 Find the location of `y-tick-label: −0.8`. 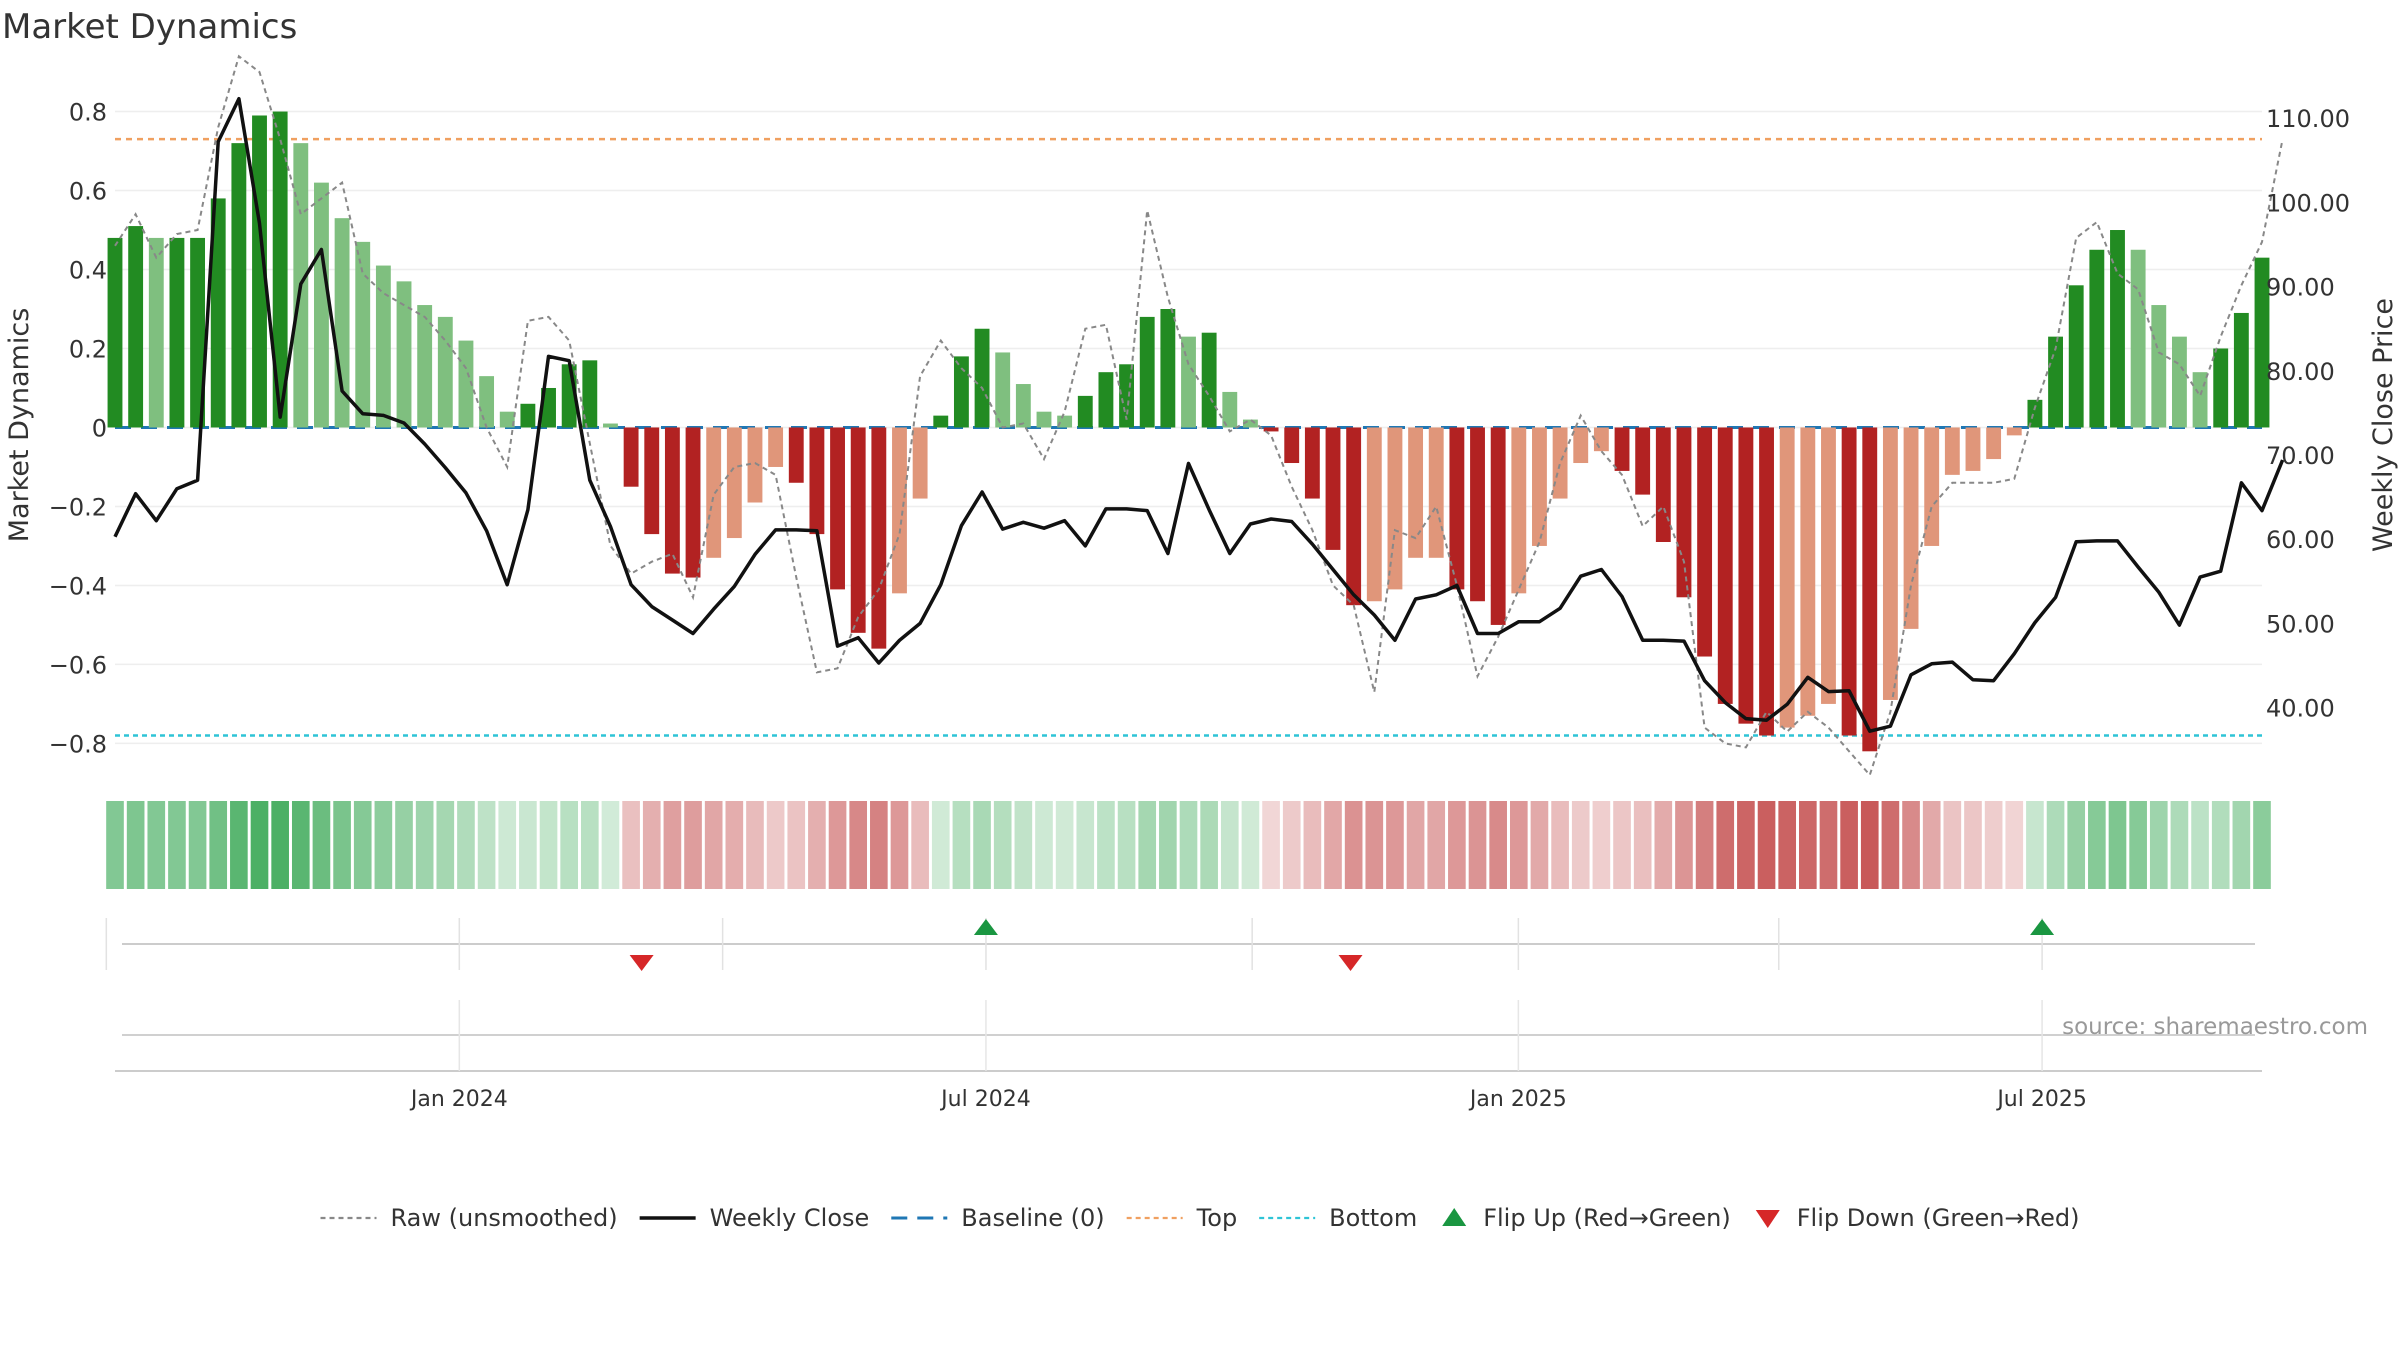

y-tick-label: −0.8 is located at coordinates (78, 744).